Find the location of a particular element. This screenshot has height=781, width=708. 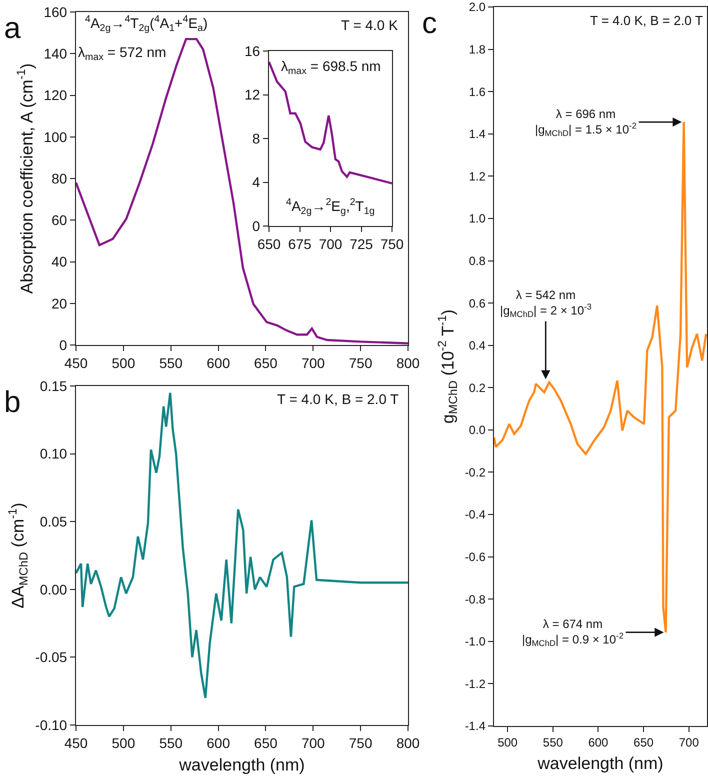

y-tick-label: 0.00 is located at coordinates (54, 589).